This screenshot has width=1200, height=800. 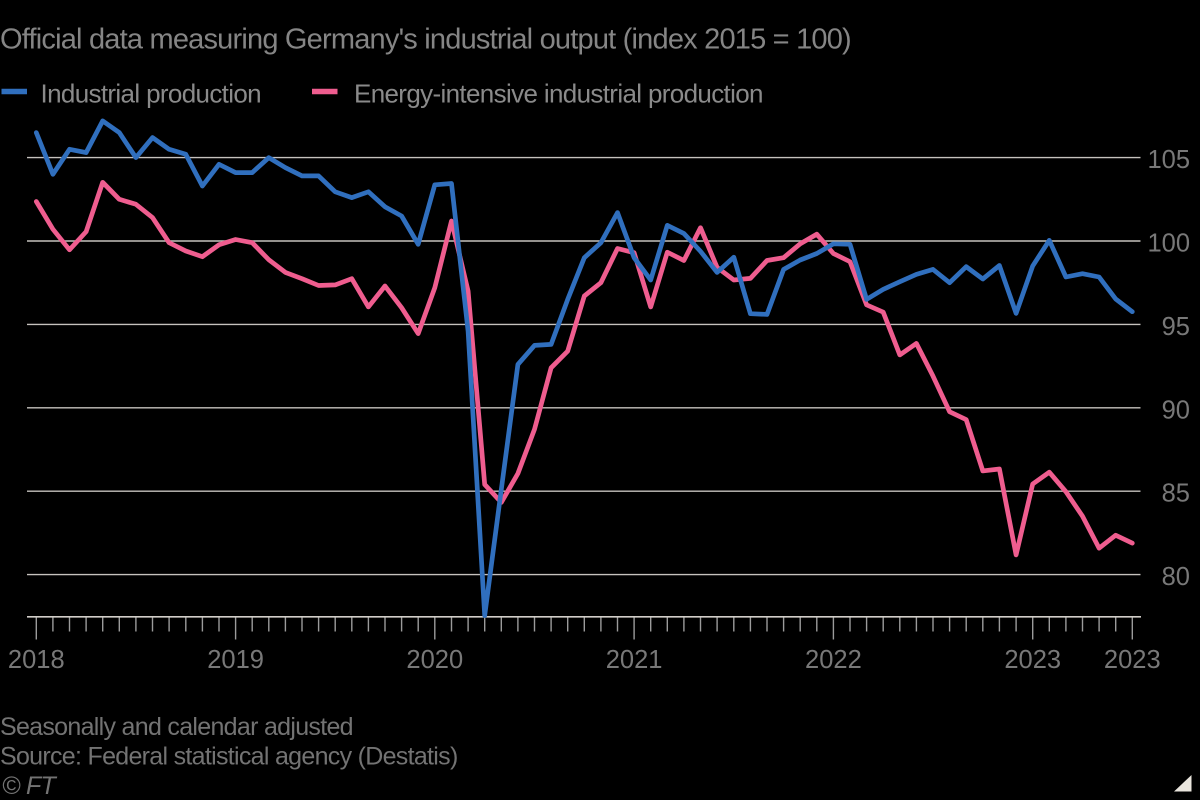 What do you see at coordinates (235, 660) in the screenshot?
I see `svg-text: 2019` at bounding box center [235, 660].